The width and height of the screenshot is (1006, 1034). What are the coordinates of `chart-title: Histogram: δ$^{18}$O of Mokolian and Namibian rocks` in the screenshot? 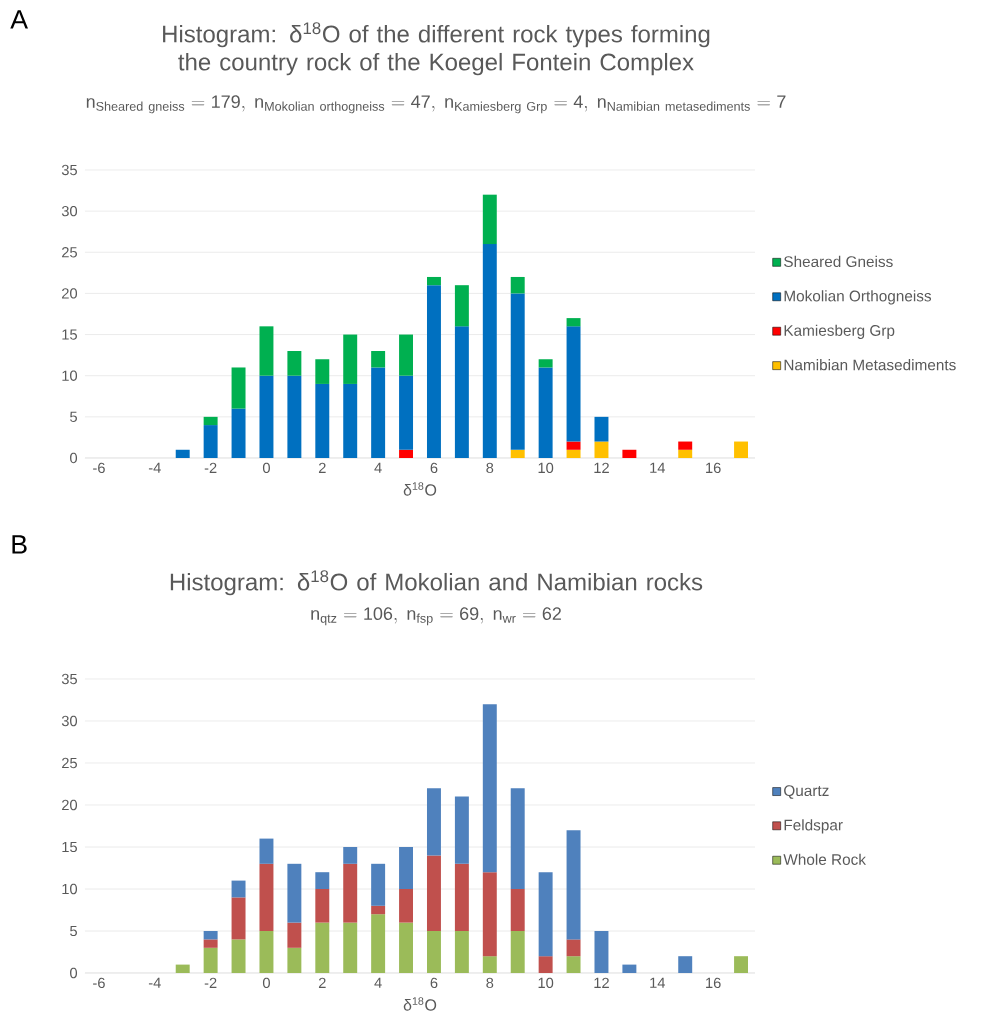 It's located at (436, 583).